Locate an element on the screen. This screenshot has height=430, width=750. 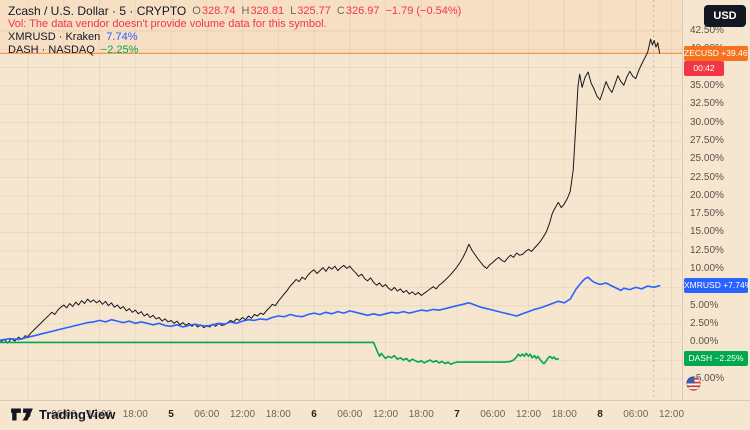
ohlc-low: L325.77 is located at coordinates (310, 11).